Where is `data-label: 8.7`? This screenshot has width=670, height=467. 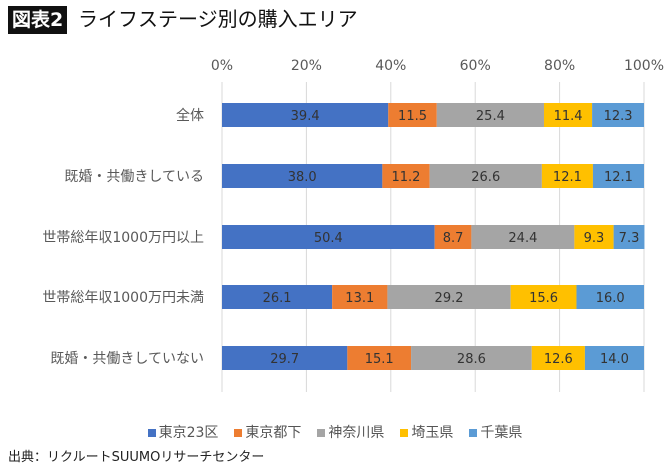 data-label: 8.7 is located at coordinates (453, 238).